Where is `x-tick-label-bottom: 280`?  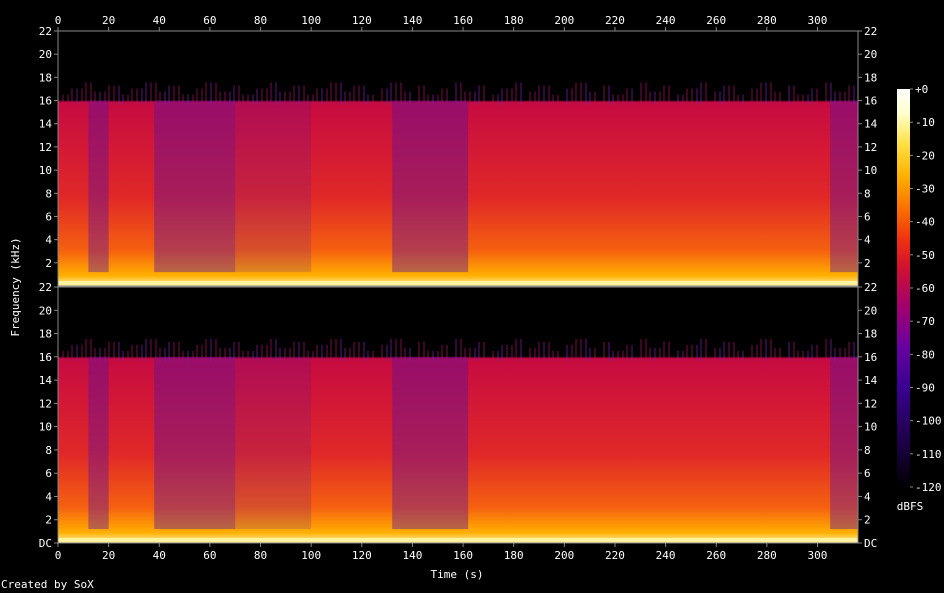 x-tick-label-bottom: 280 is located at coordinates (767, 555).